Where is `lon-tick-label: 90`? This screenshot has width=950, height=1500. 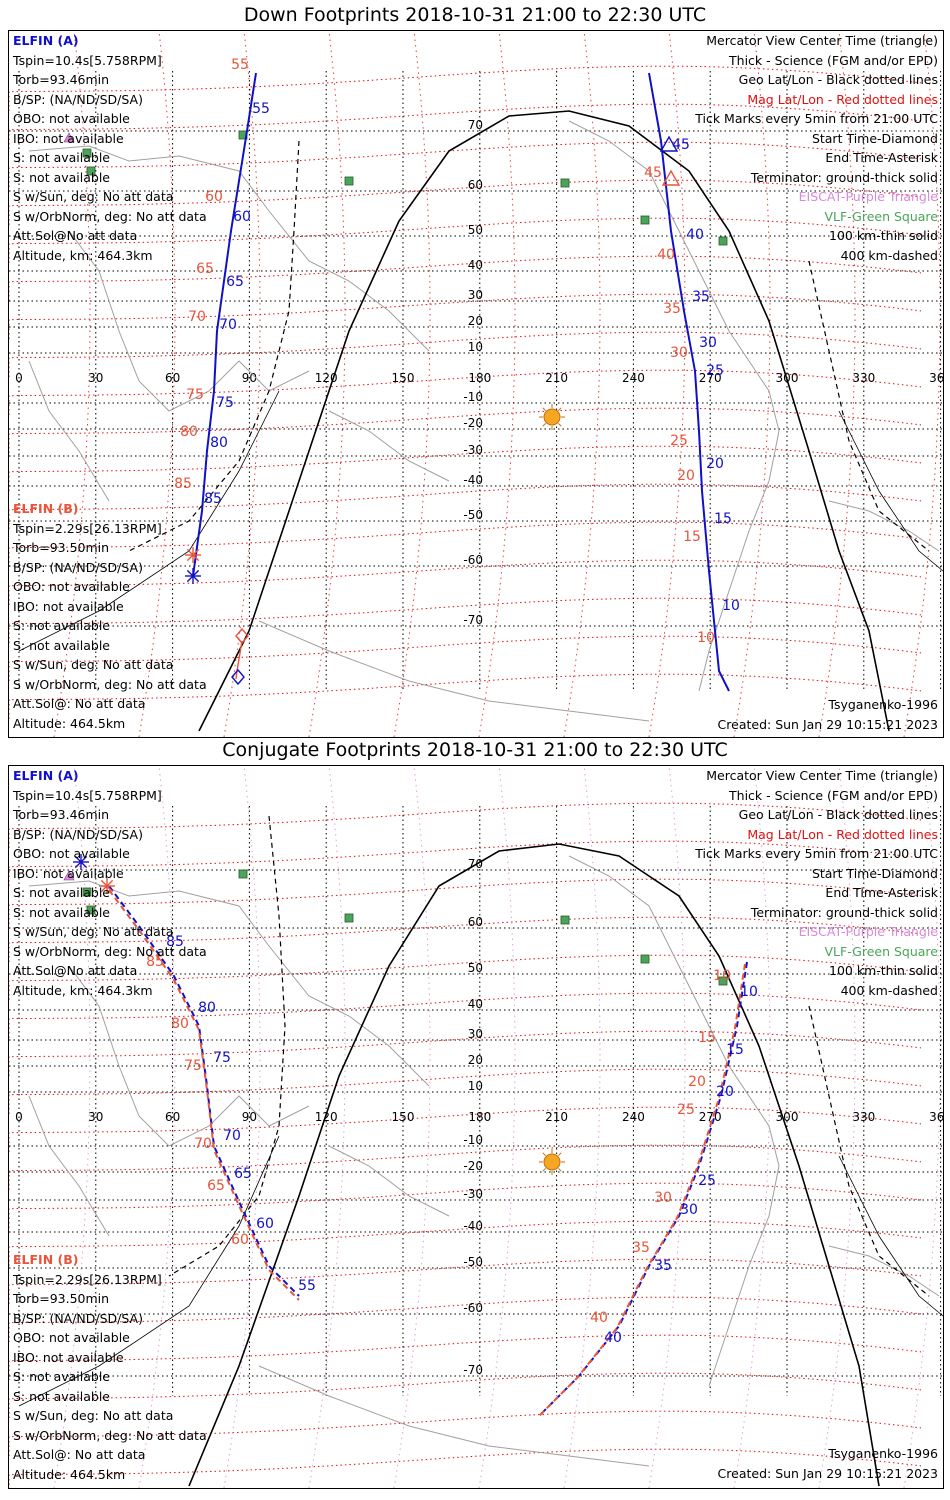 lon-tick-label: 90 is located at coordinates (249, 378).